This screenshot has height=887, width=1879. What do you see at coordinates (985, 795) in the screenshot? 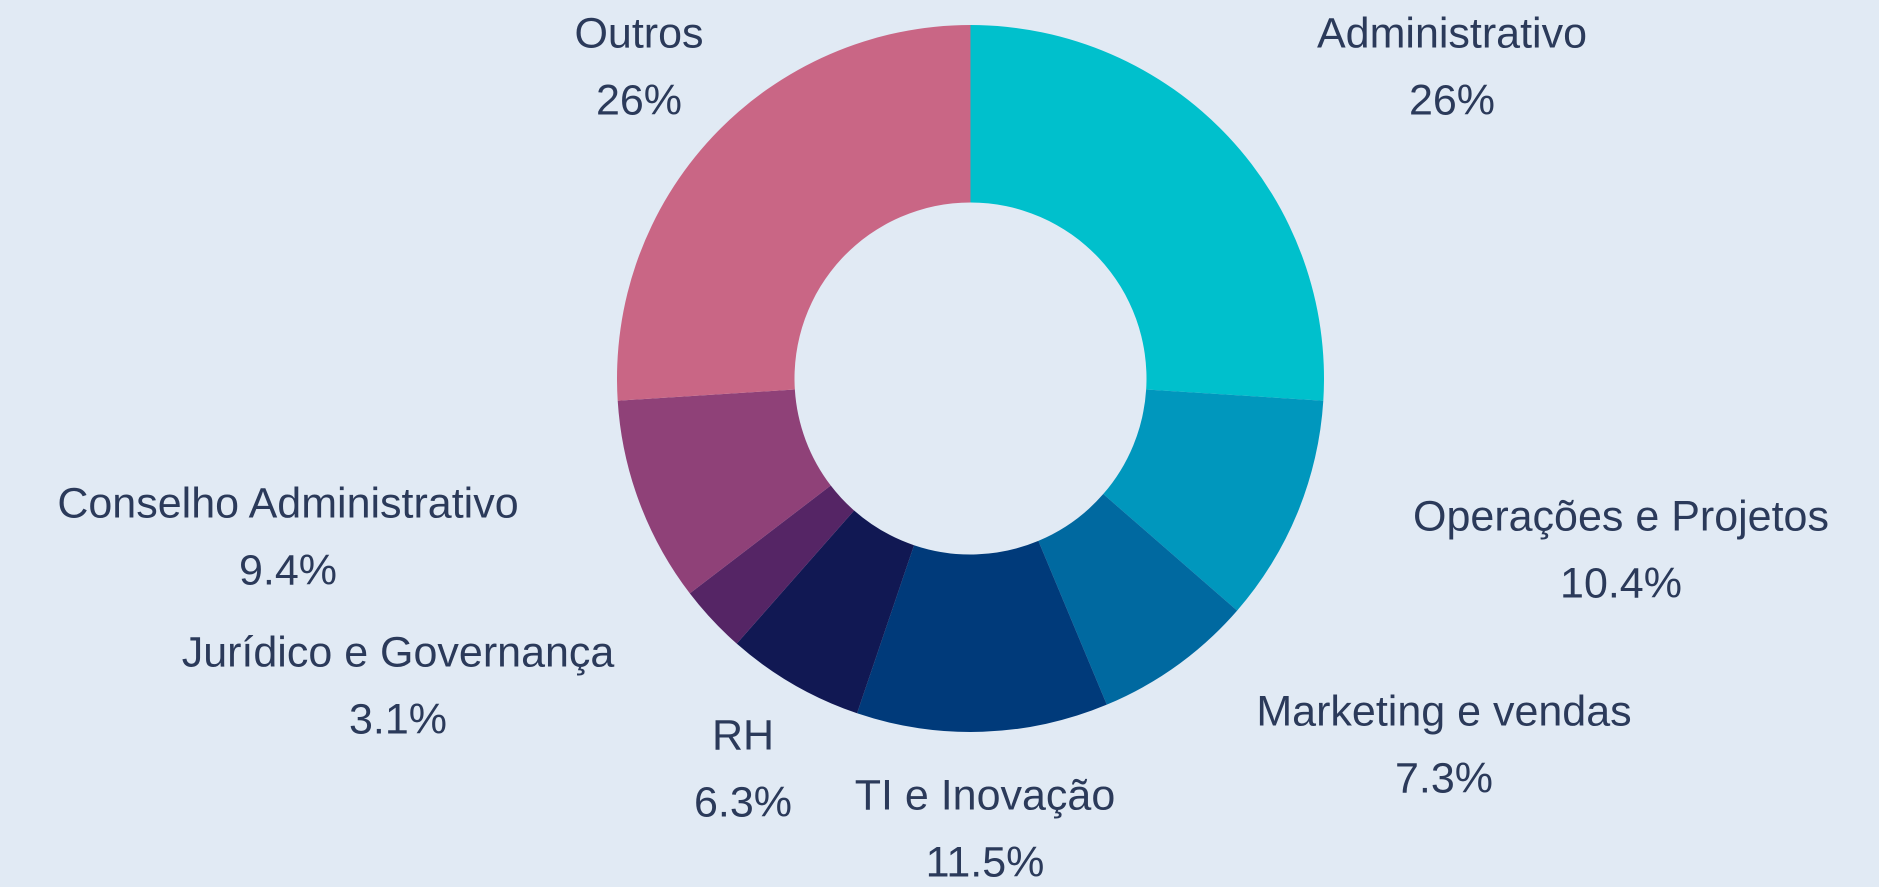
I see `slice-label: TI e Inovação` at bounding box center [985, 795].